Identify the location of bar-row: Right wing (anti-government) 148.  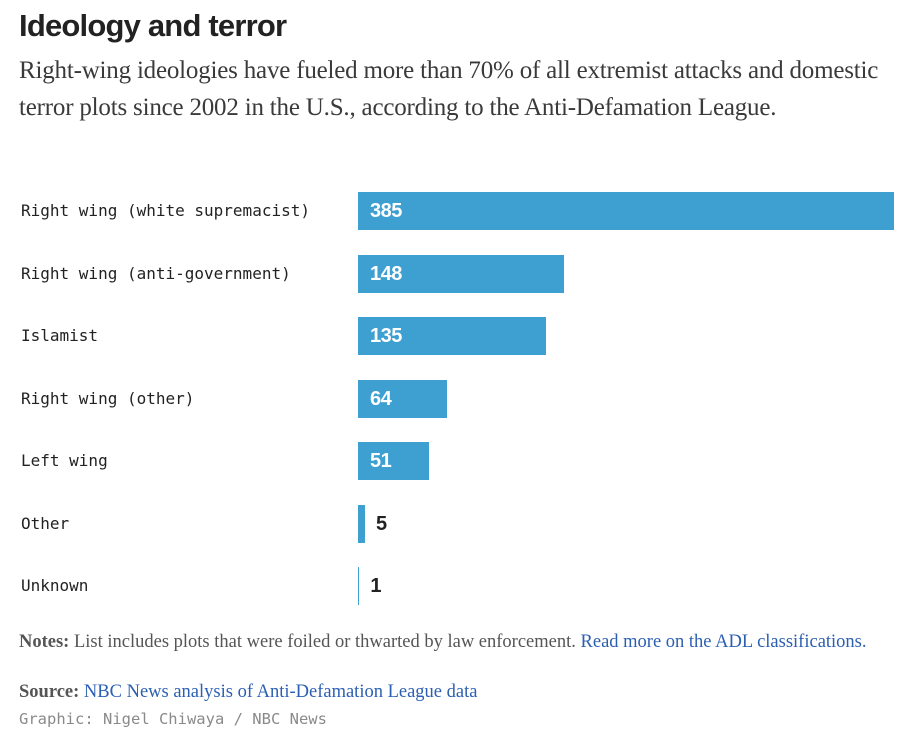
(452, 279).